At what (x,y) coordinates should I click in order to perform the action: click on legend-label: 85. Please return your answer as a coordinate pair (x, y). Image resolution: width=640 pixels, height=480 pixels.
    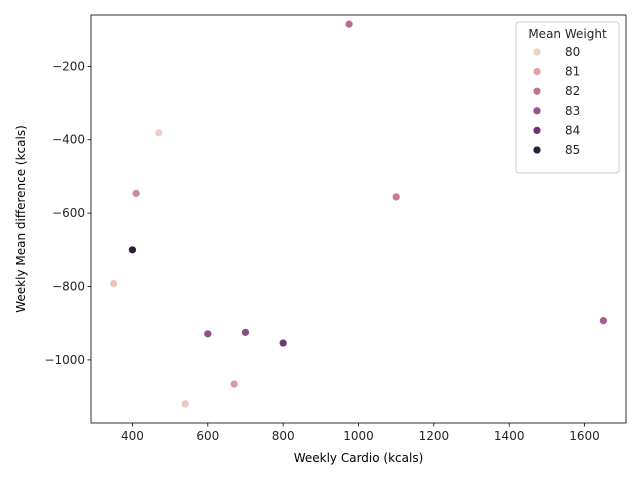
    Looking at the image, I should click on (572, 150).